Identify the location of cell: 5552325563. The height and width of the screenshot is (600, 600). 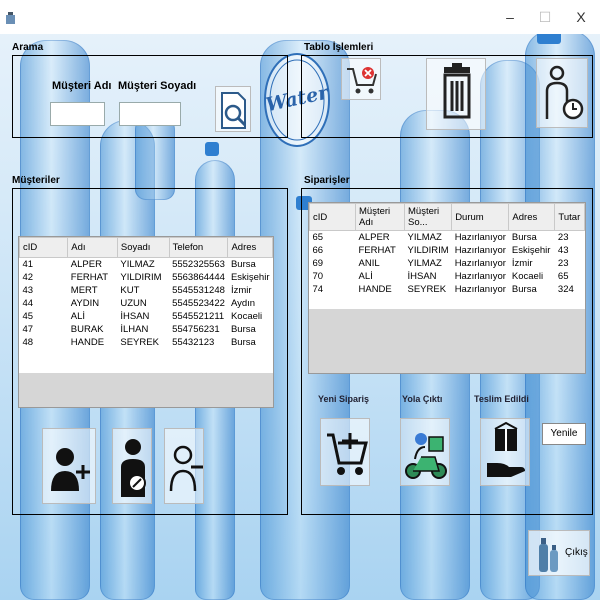
(198, 264).